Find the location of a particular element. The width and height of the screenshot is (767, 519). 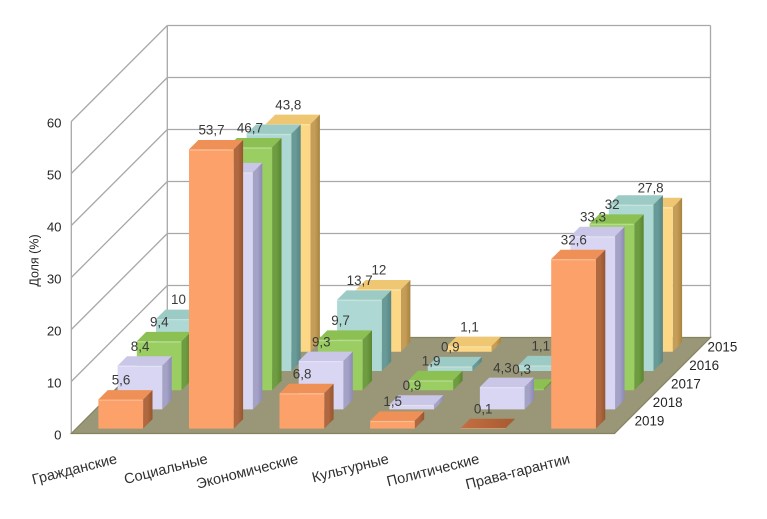

svg-text: 1,5 is located at coordinates (392, 401).